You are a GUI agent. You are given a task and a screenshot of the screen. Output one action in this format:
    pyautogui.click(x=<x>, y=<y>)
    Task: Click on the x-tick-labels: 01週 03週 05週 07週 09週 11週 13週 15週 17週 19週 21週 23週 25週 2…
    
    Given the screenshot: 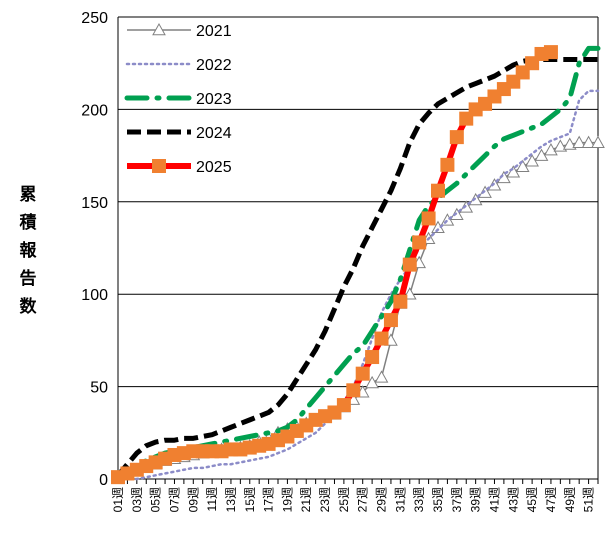 What is the action you would take?
    pyautogui.click(x=353, y=499)
    